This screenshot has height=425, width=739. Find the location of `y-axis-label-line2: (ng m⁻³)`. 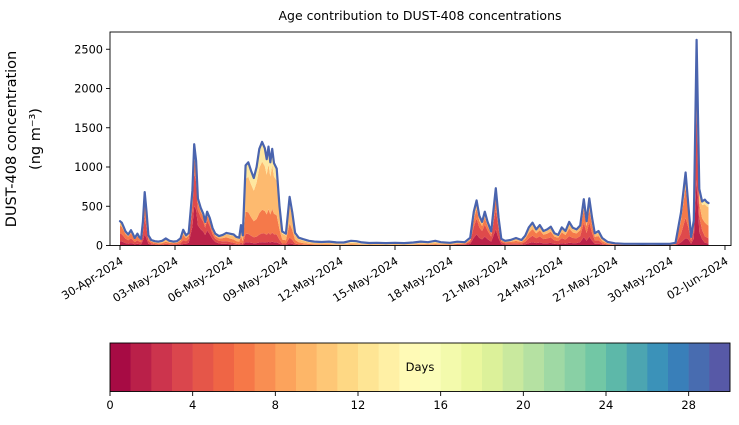

y-axis-label-line2: (ng m⁻³) is located at coordinates (36, 139).